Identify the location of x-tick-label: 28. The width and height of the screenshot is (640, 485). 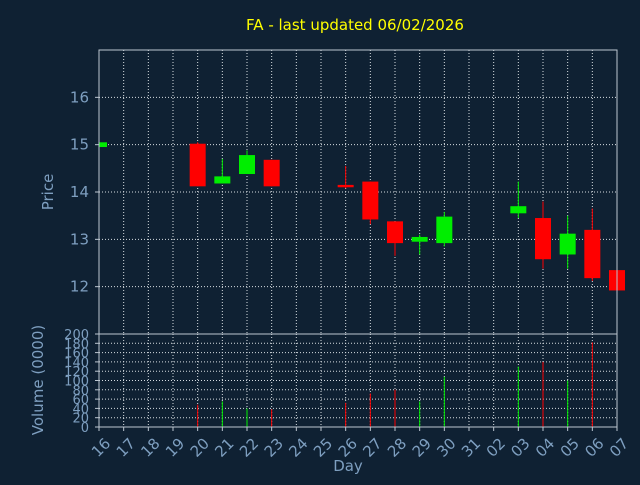
(397, 448).